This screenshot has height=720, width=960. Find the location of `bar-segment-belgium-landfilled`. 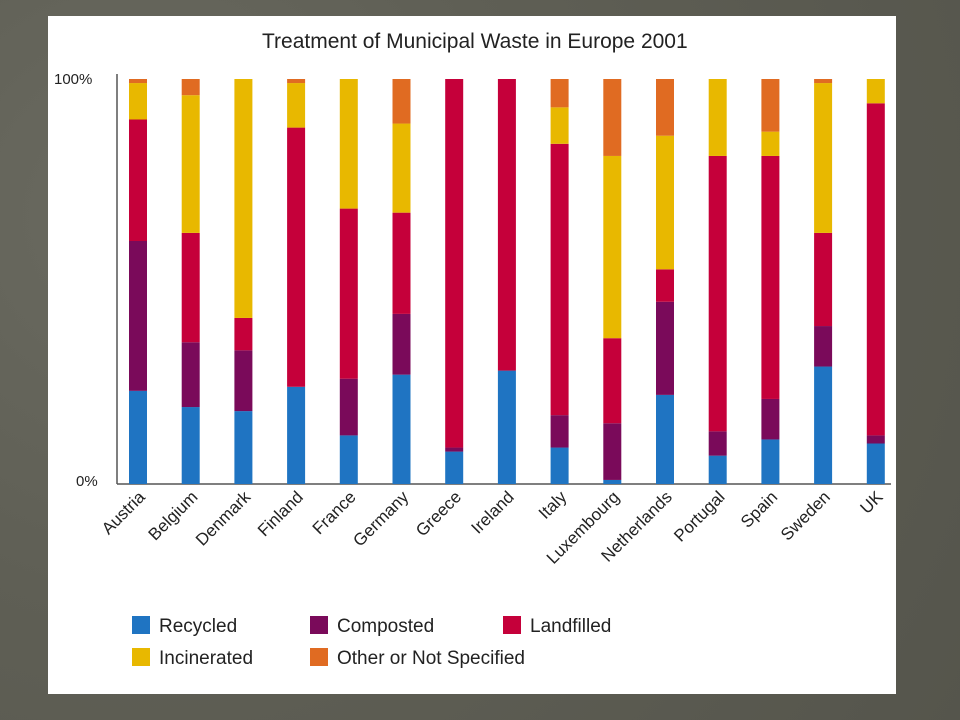

bar-segment-belgium-landfilled is located at coordinates (190, 287).